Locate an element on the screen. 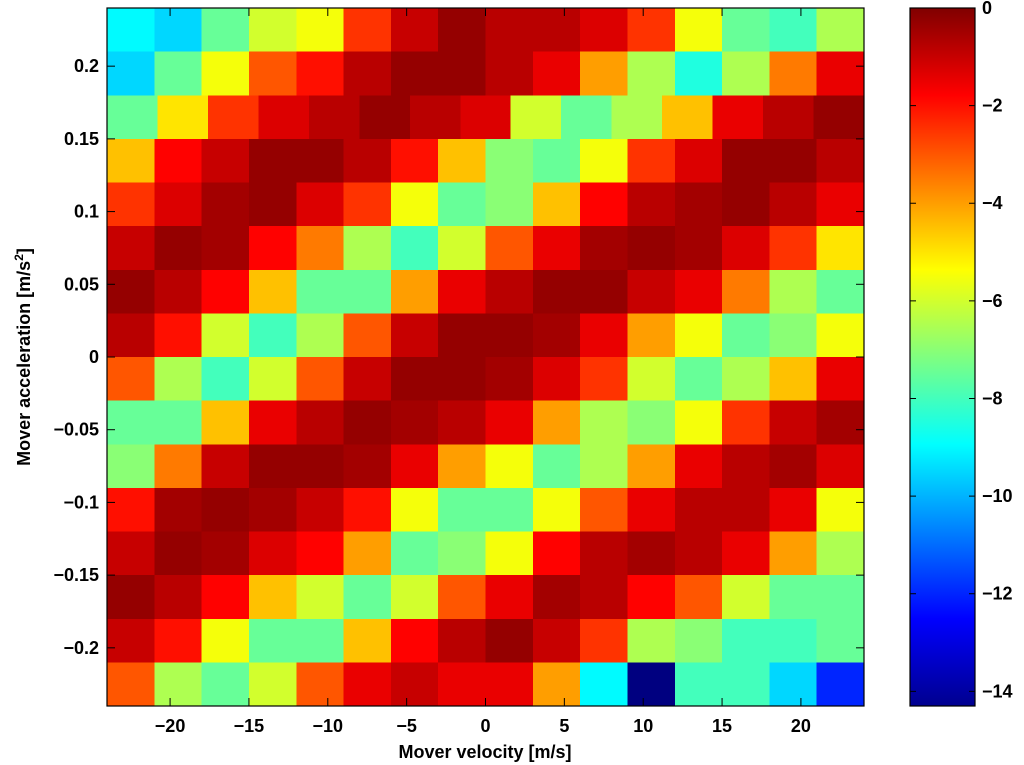 This screenshot has height=765, width=1024. y-tick-label: 0.05 is located at coordinates (81, 284).